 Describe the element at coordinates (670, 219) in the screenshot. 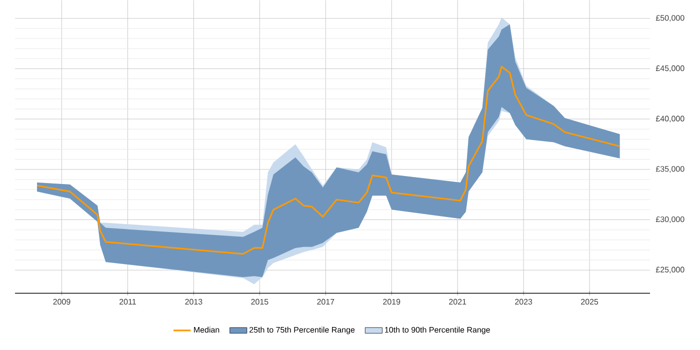

I see `y-tick-label: £30,000` at that location.